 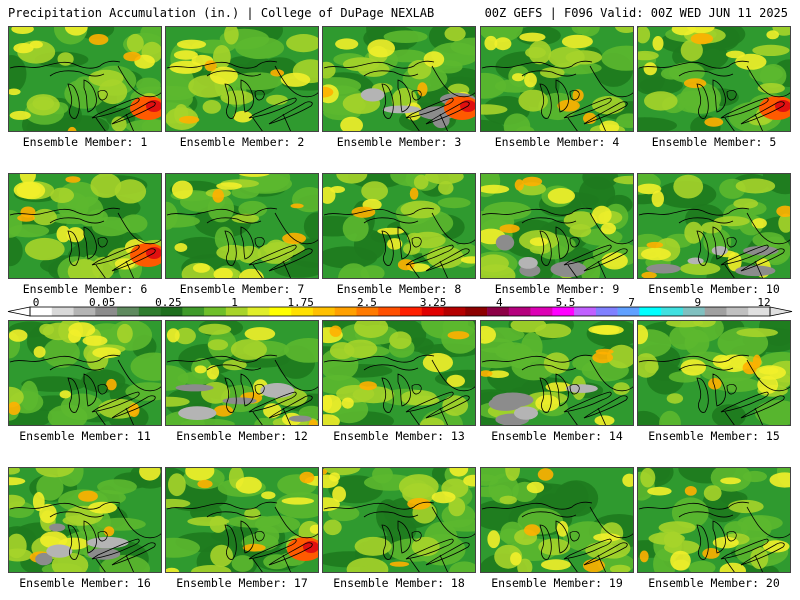 What do you see at coordinates (234, 302) in the screenshot?
I see `colorbar-tick-label: 1` at bounding box center [234, 302].